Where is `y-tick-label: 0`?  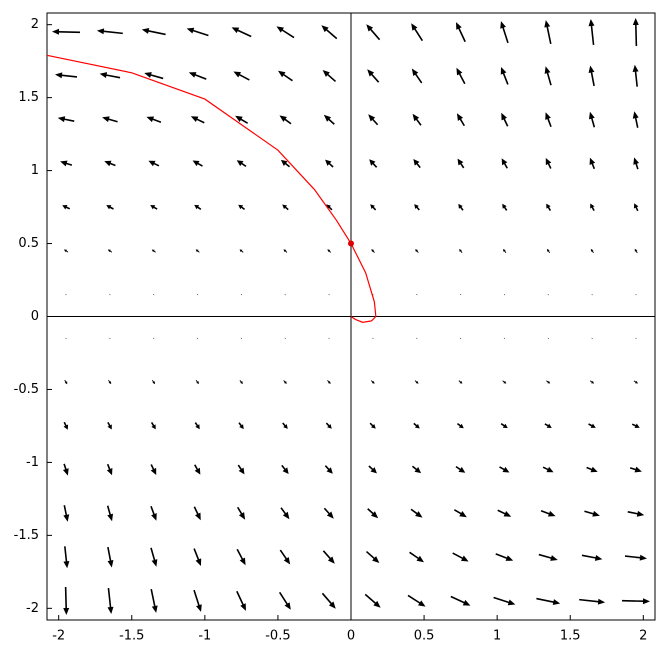
y-tick-label: 0 is located at coordinates (35, 316).